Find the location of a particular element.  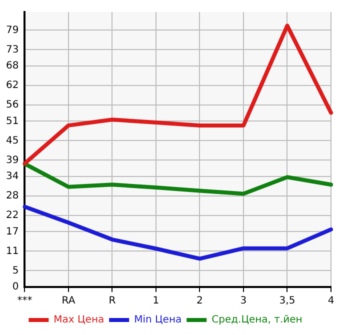

x-tick-label: 4 is located at coordinates (331, 301).